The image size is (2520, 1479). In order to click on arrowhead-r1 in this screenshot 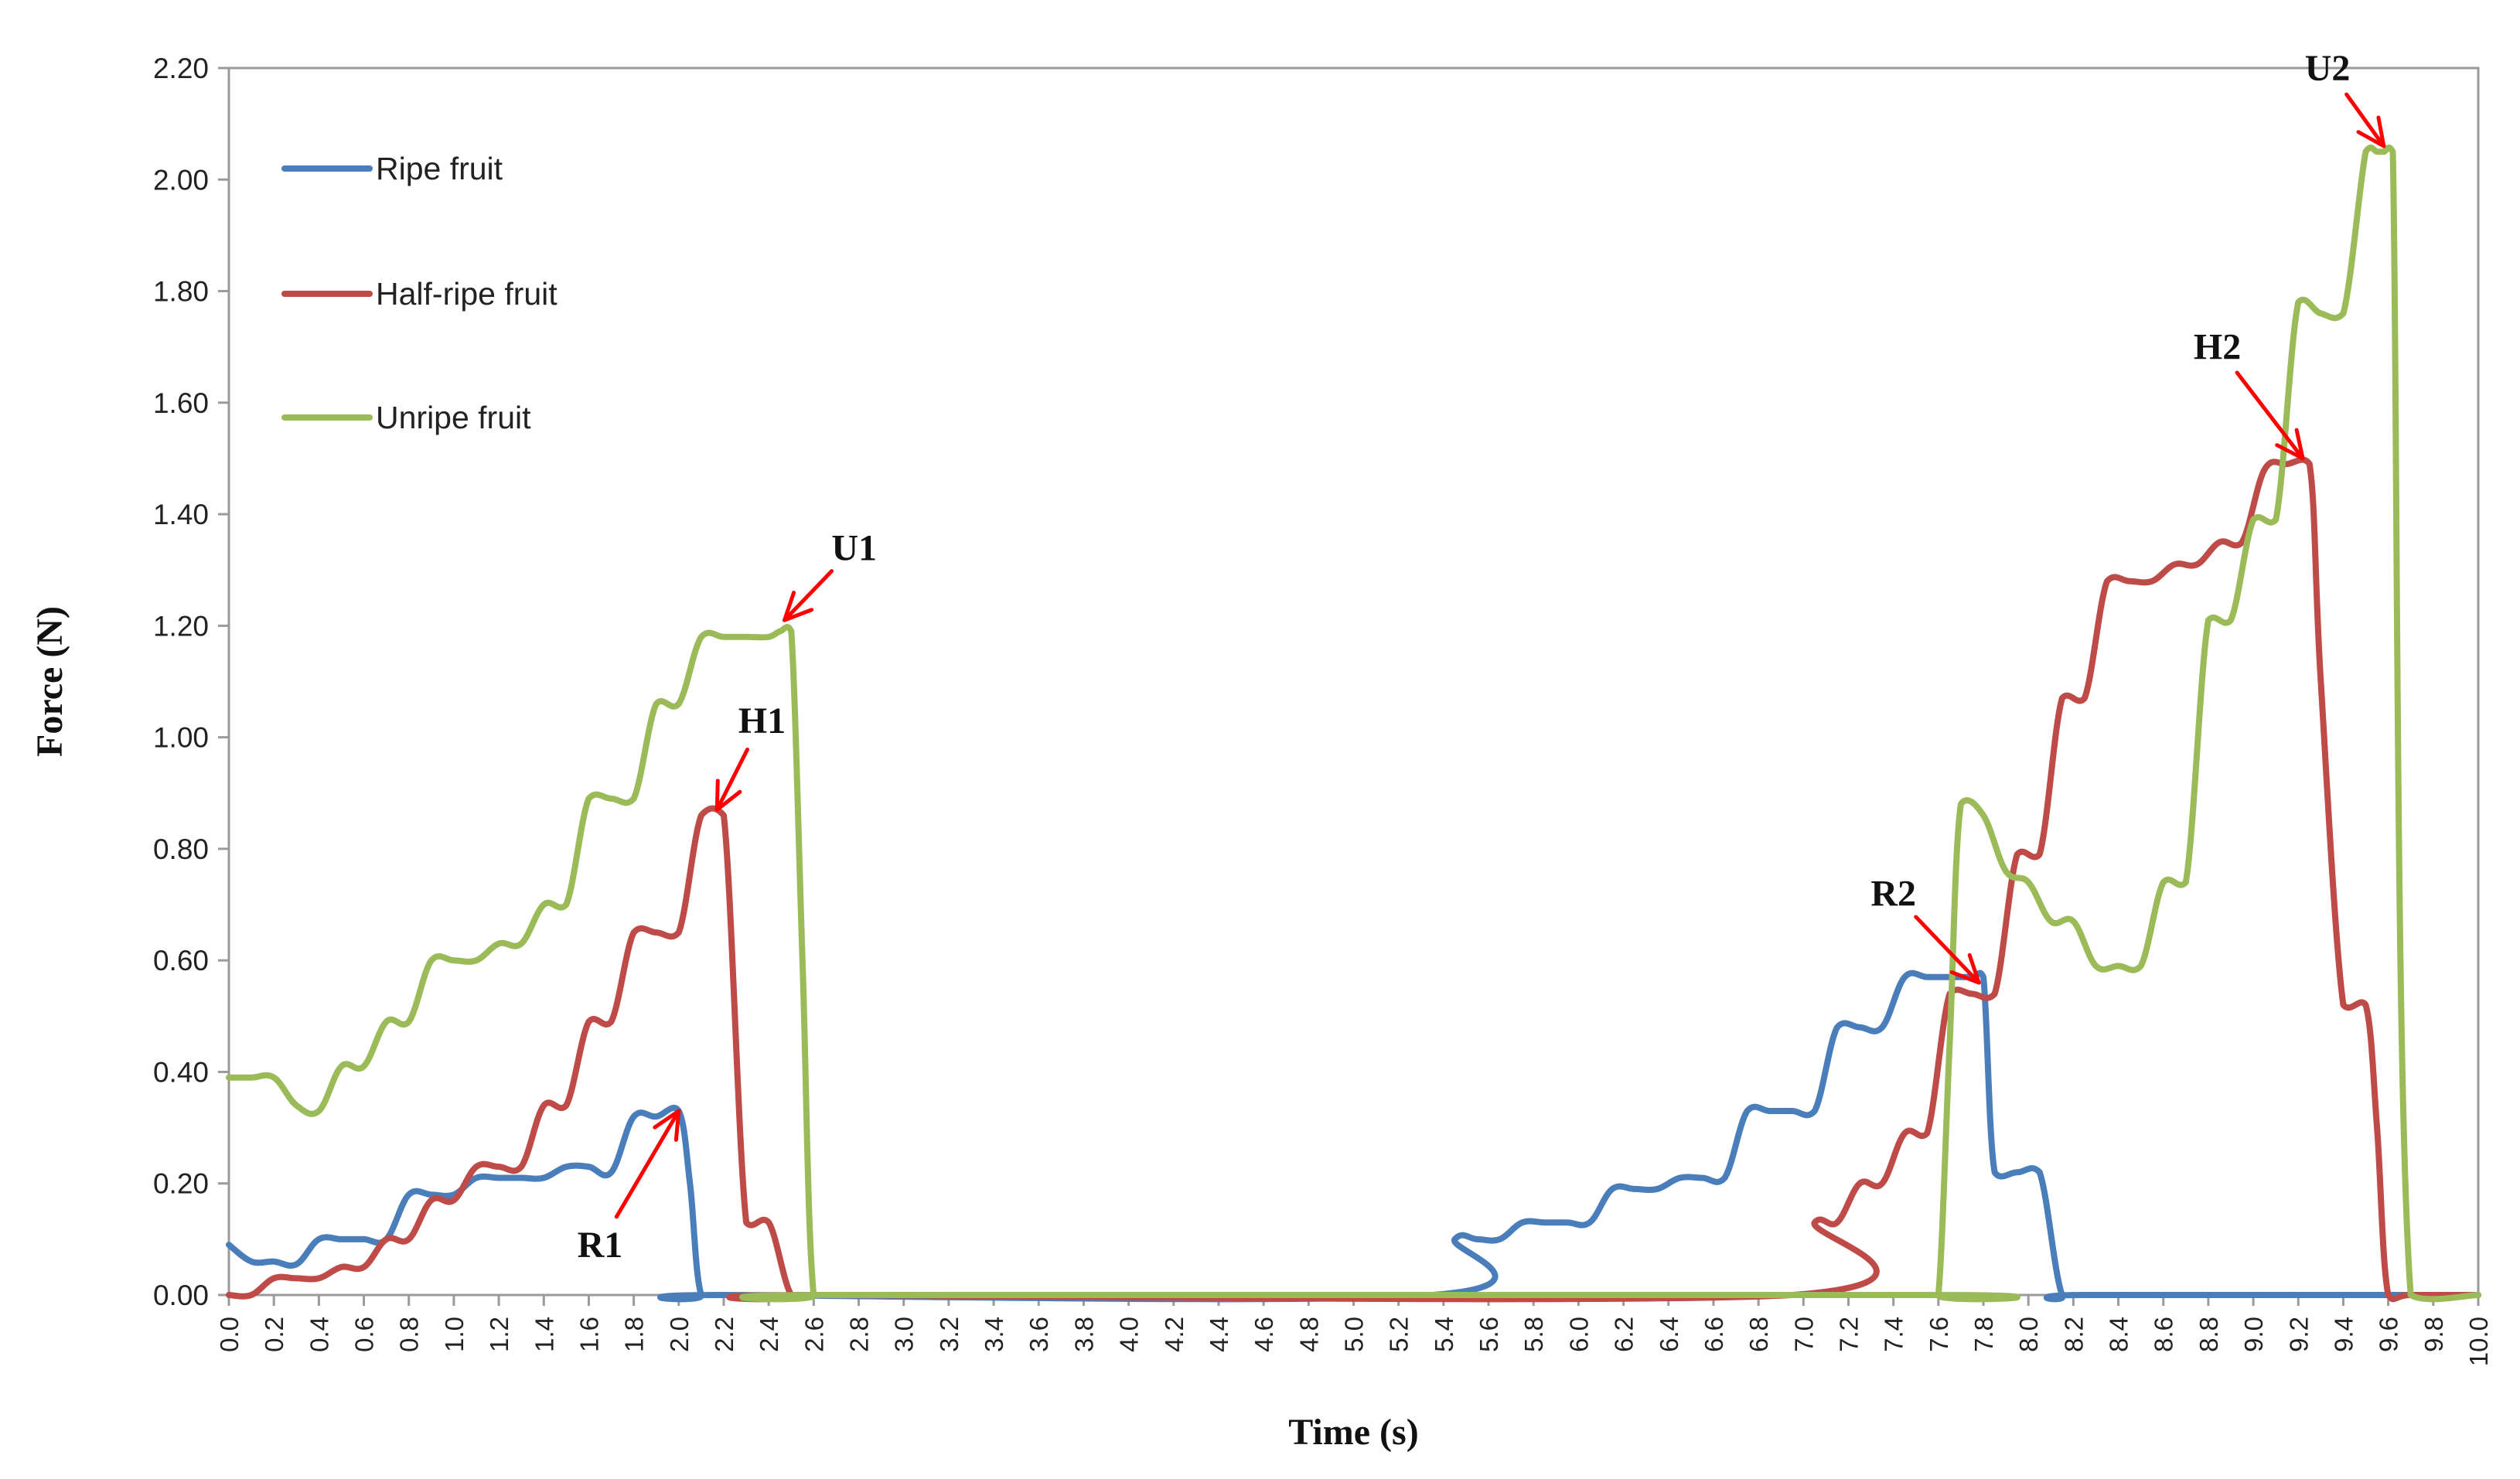, I will do `click(667, 1125)`.